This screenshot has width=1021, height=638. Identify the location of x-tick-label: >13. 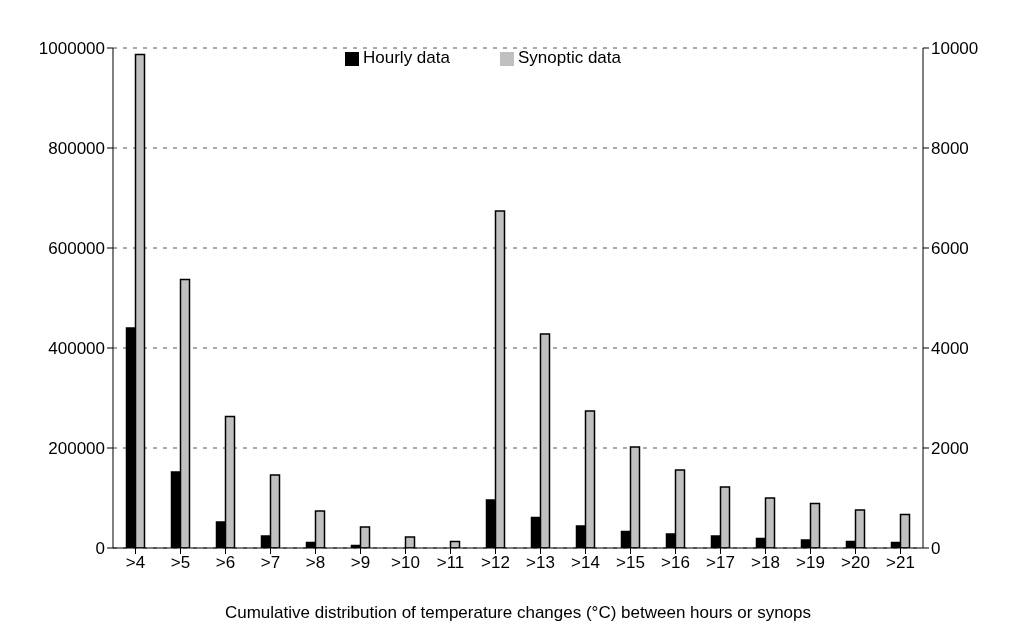
(540, 563).